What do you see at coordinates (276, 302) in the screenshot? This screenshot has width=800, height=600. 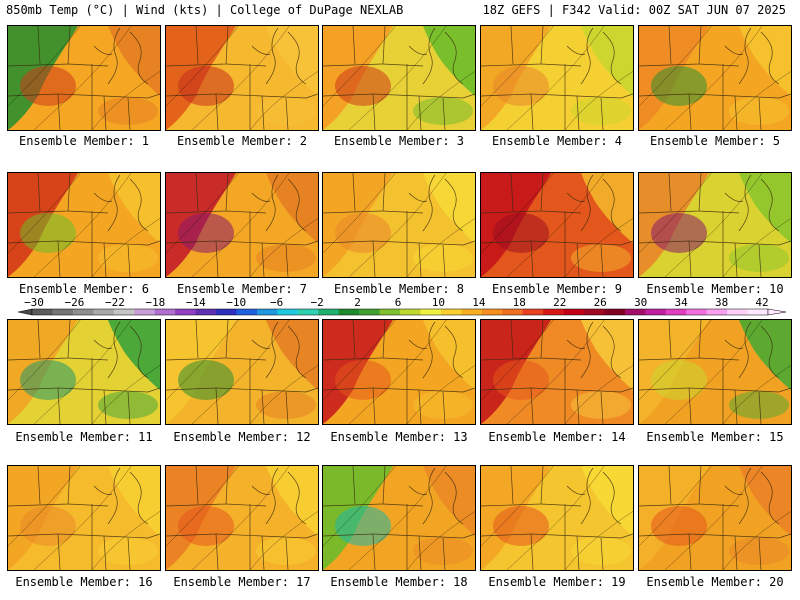 I see `colorbar-tick-label: −6` at bounding box center [276, 302].